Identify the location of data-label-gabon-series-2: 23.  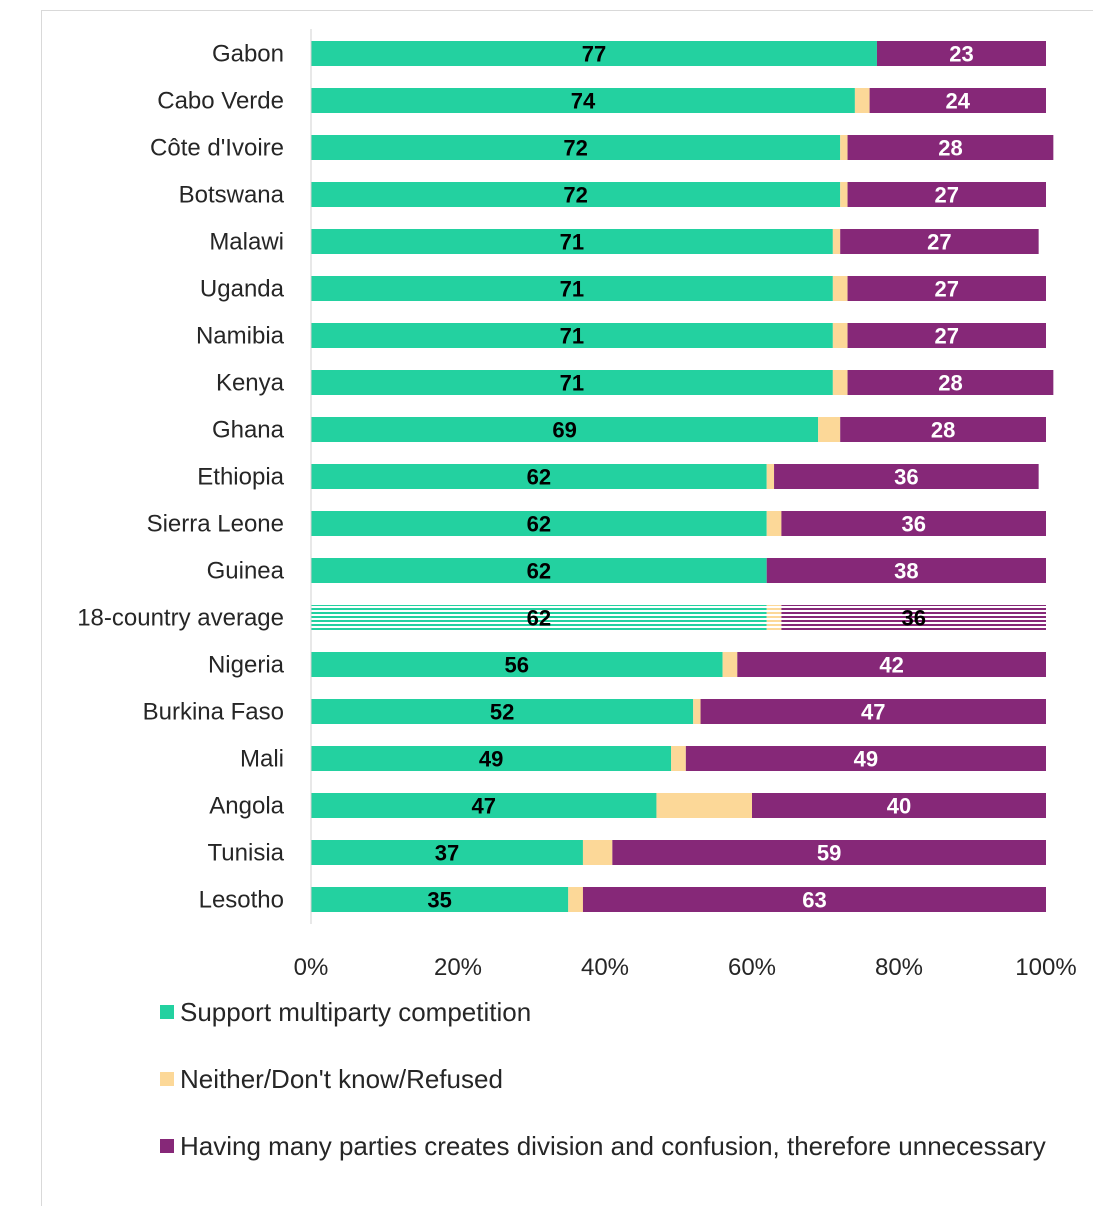
(961, 54).